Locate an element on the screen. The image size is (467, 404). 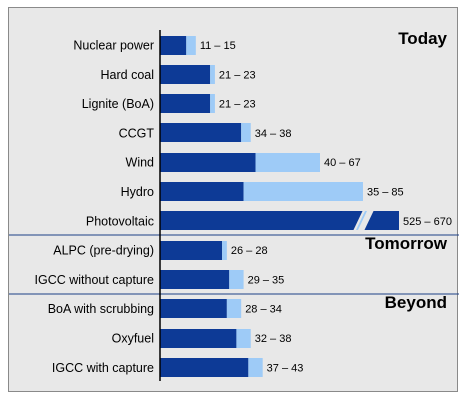
category-label-wind: Wind is located at coordinates (140, 163).